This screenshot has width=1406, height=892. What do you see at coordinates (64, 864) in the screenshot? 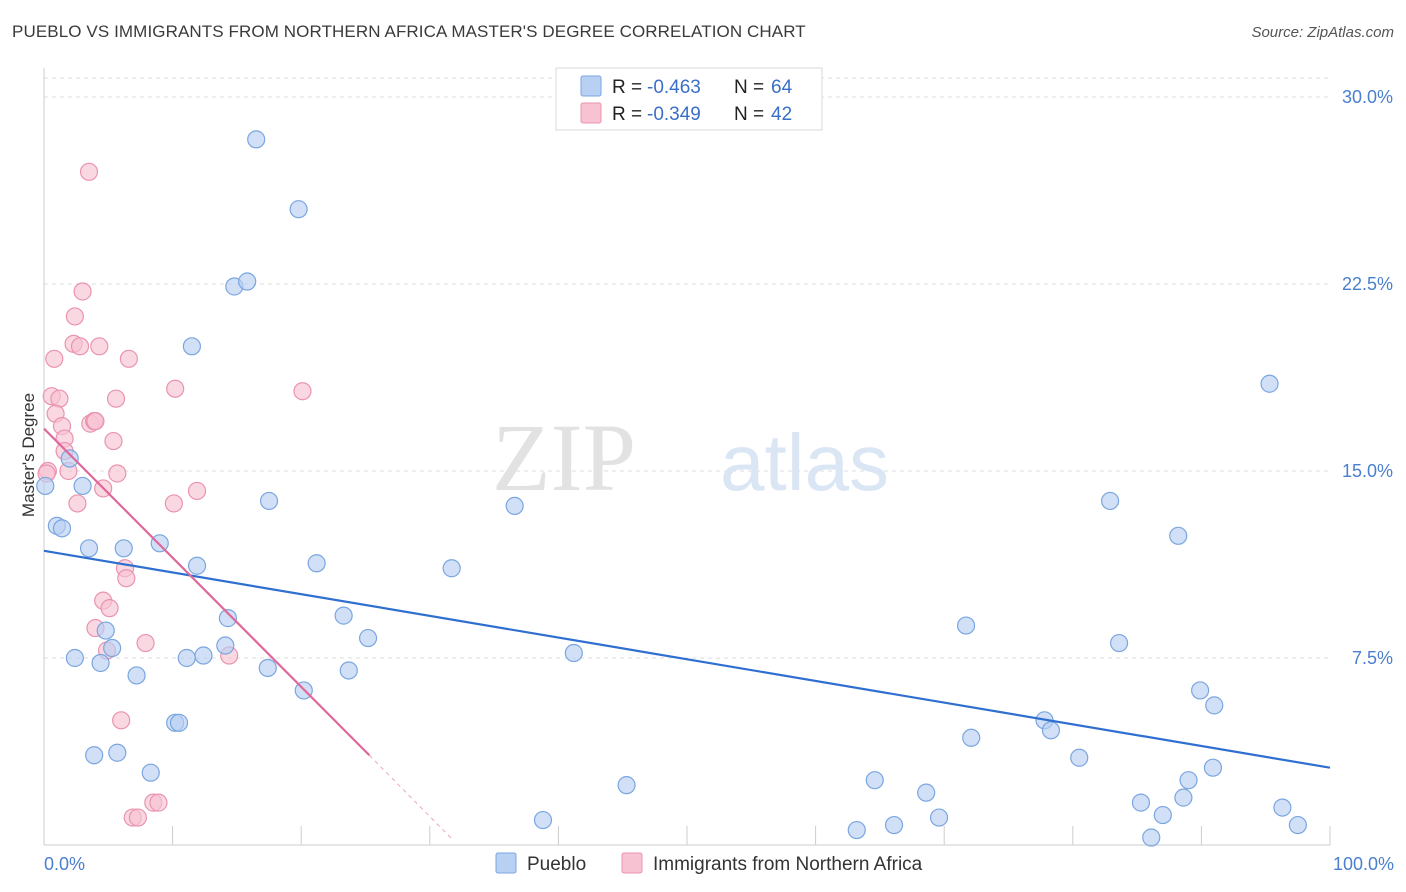
I see `x-tick-label-min: 0.0%` at bounding box center [64, 864].